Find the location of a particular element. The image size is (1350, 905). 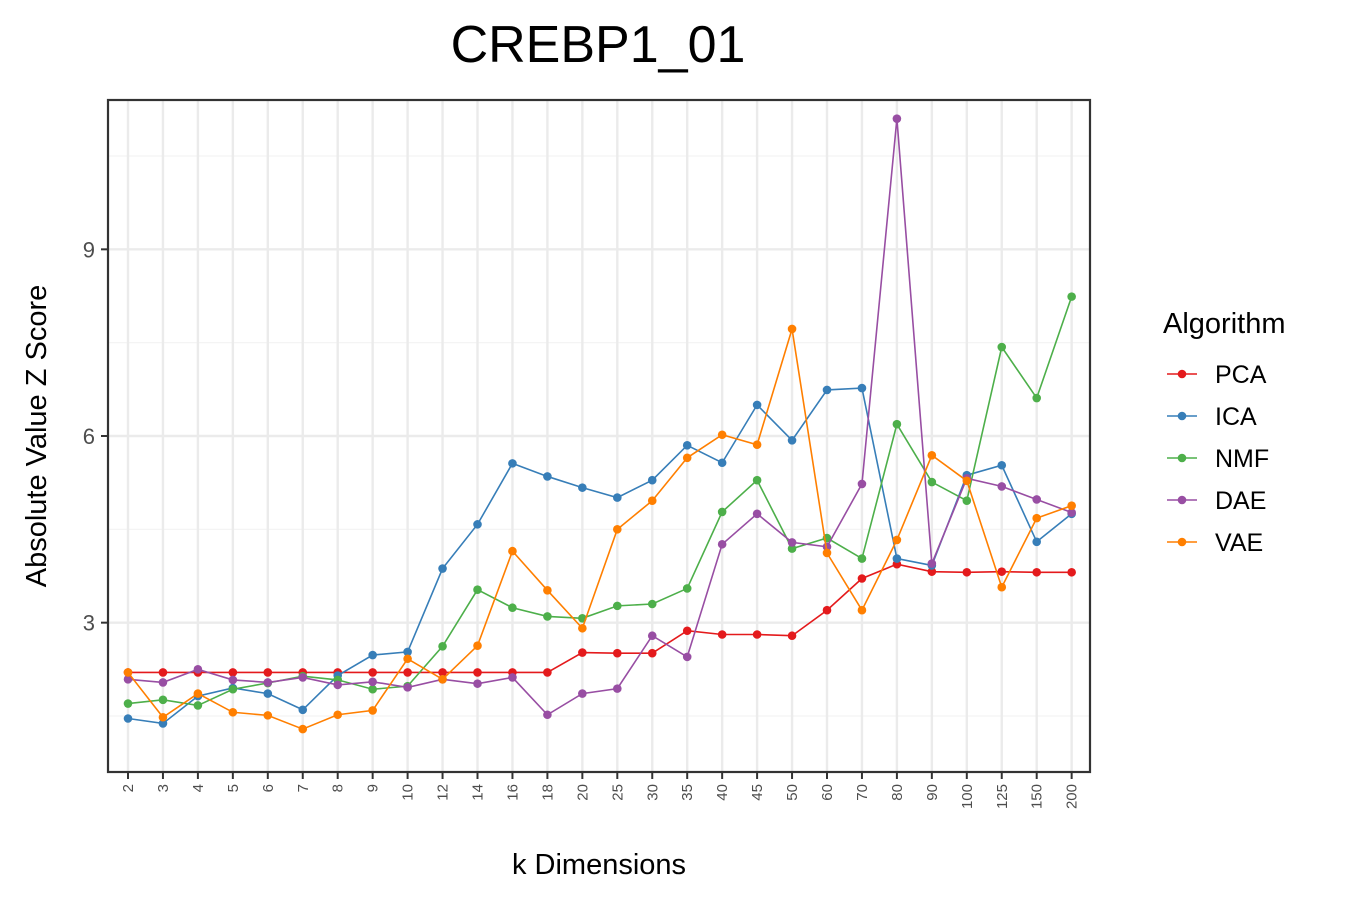

x-tick-label: 20 is located at coordinates (582, 792).